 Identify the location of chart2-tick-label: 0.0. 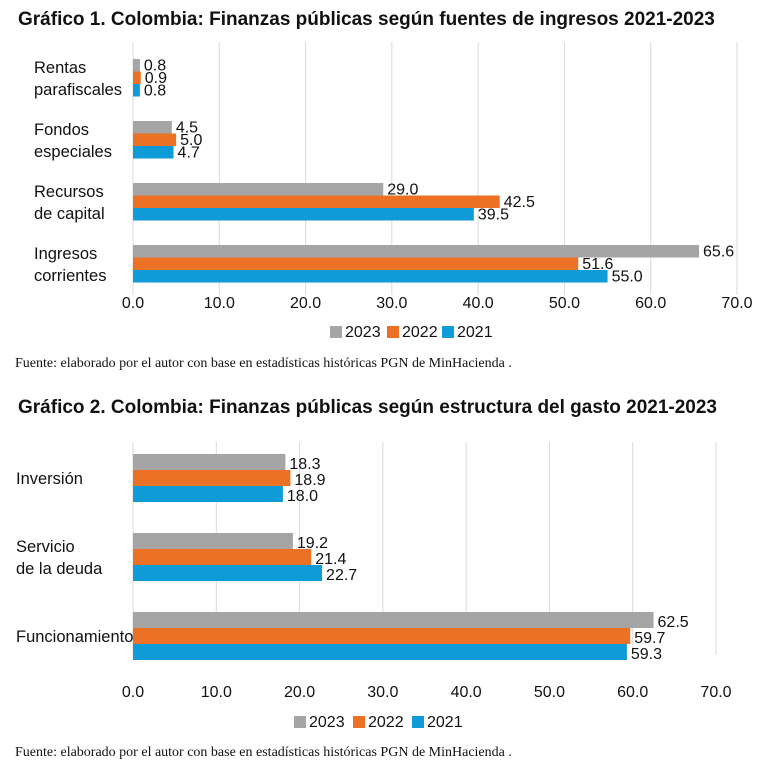
(133, 692).